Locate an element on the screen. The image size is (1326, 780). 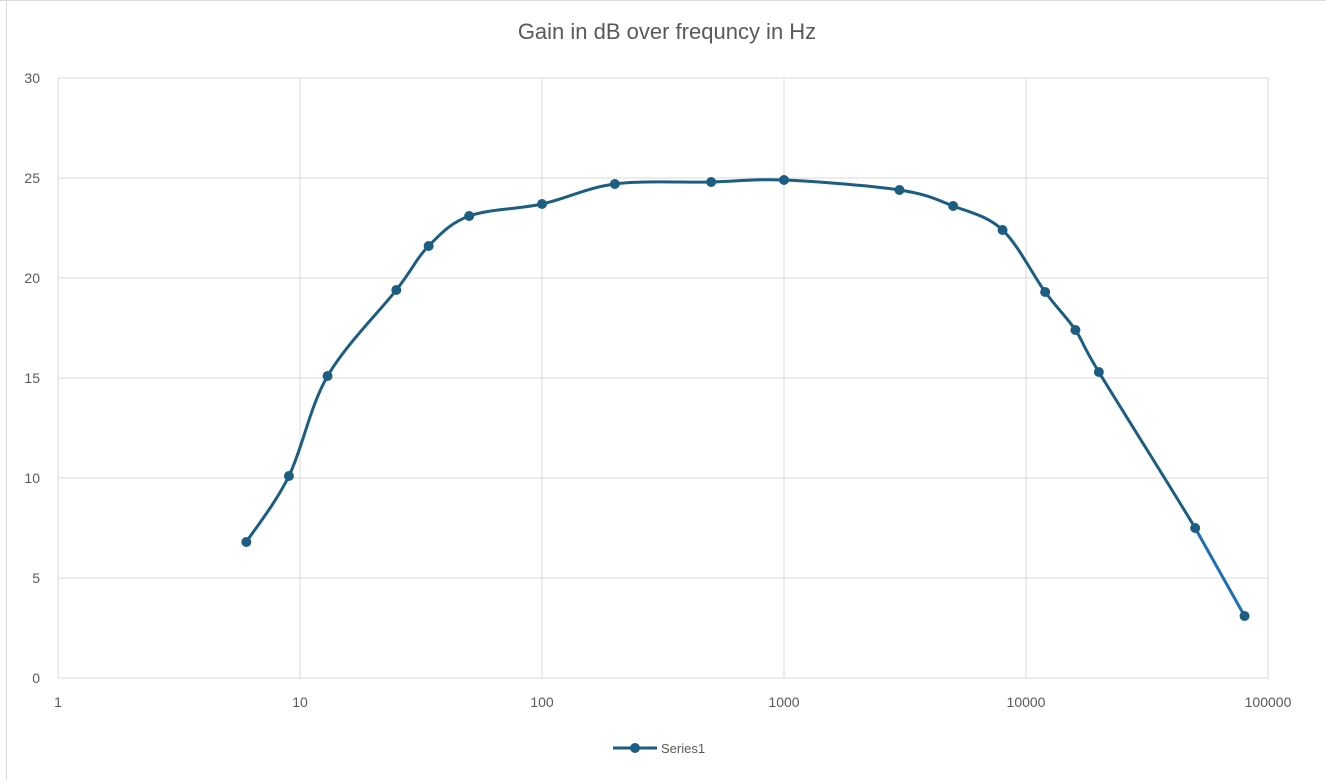
y-tick-label: 15 is located at coordinates (32, 378).